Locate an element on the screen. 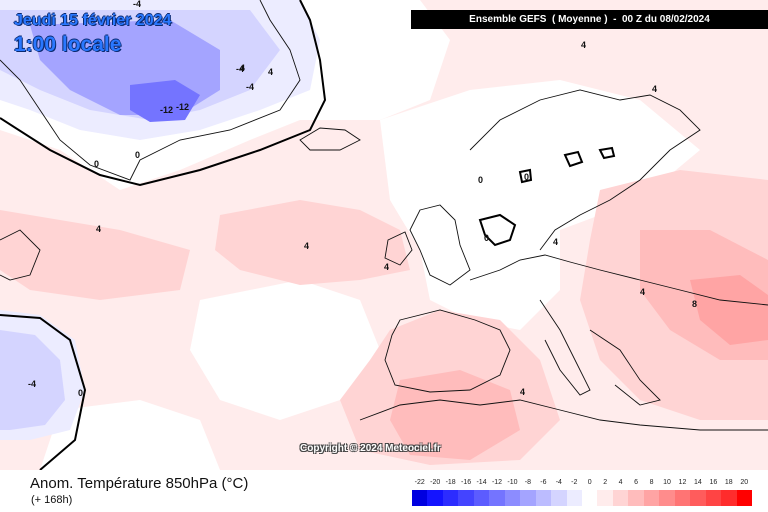 This screenshot has width=768, height=512. warm-core-north-africa is located at coordinates (455, 415).